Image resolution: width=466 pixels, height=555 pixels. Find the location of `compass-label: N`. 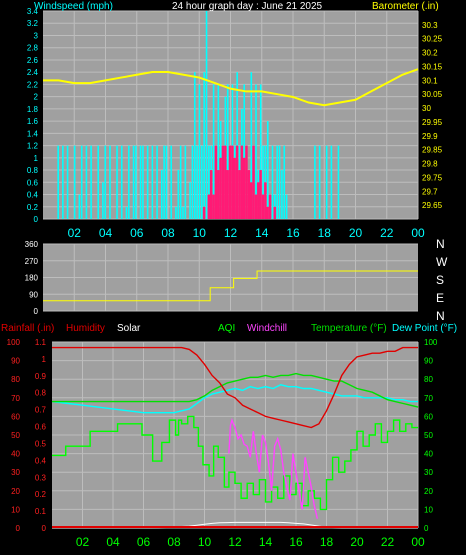

compass-label: N is located at coordinates (440, 316).